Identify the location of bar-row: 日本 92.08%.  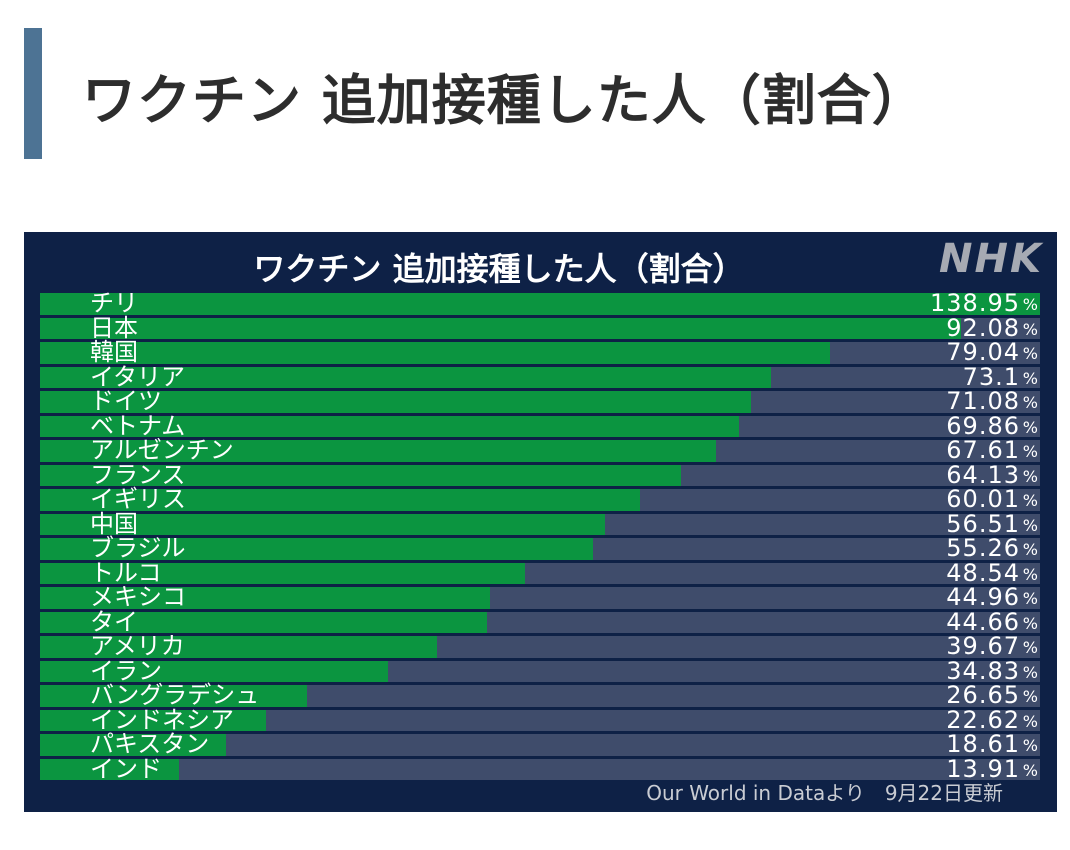
(540, 328).